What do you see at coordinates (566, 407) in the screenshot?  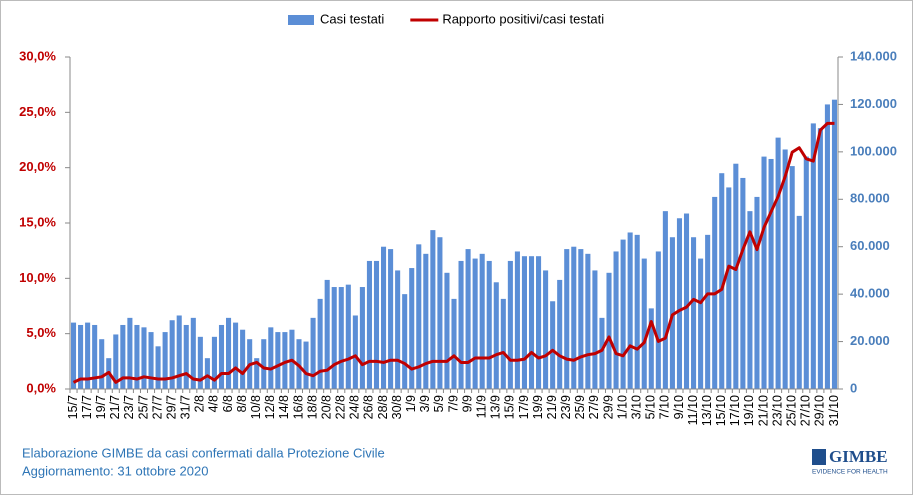 I see `x-tick-label: 23/9` at bounding box center [566, 407].